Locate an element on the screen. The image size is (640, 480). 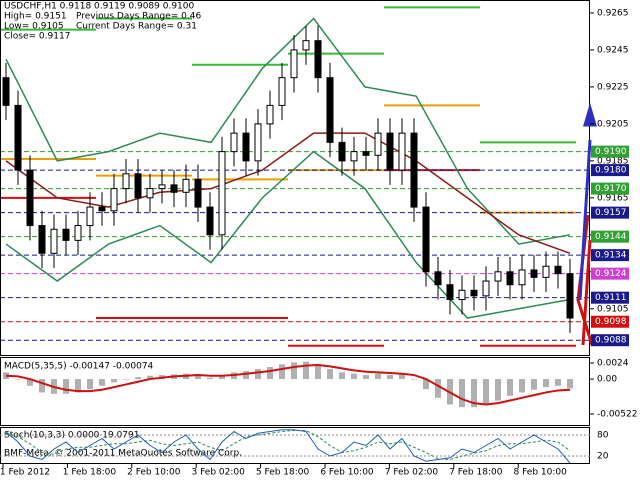
info-curr-range: Current Days Range= 0.31 is located at coordinates (136, 27).